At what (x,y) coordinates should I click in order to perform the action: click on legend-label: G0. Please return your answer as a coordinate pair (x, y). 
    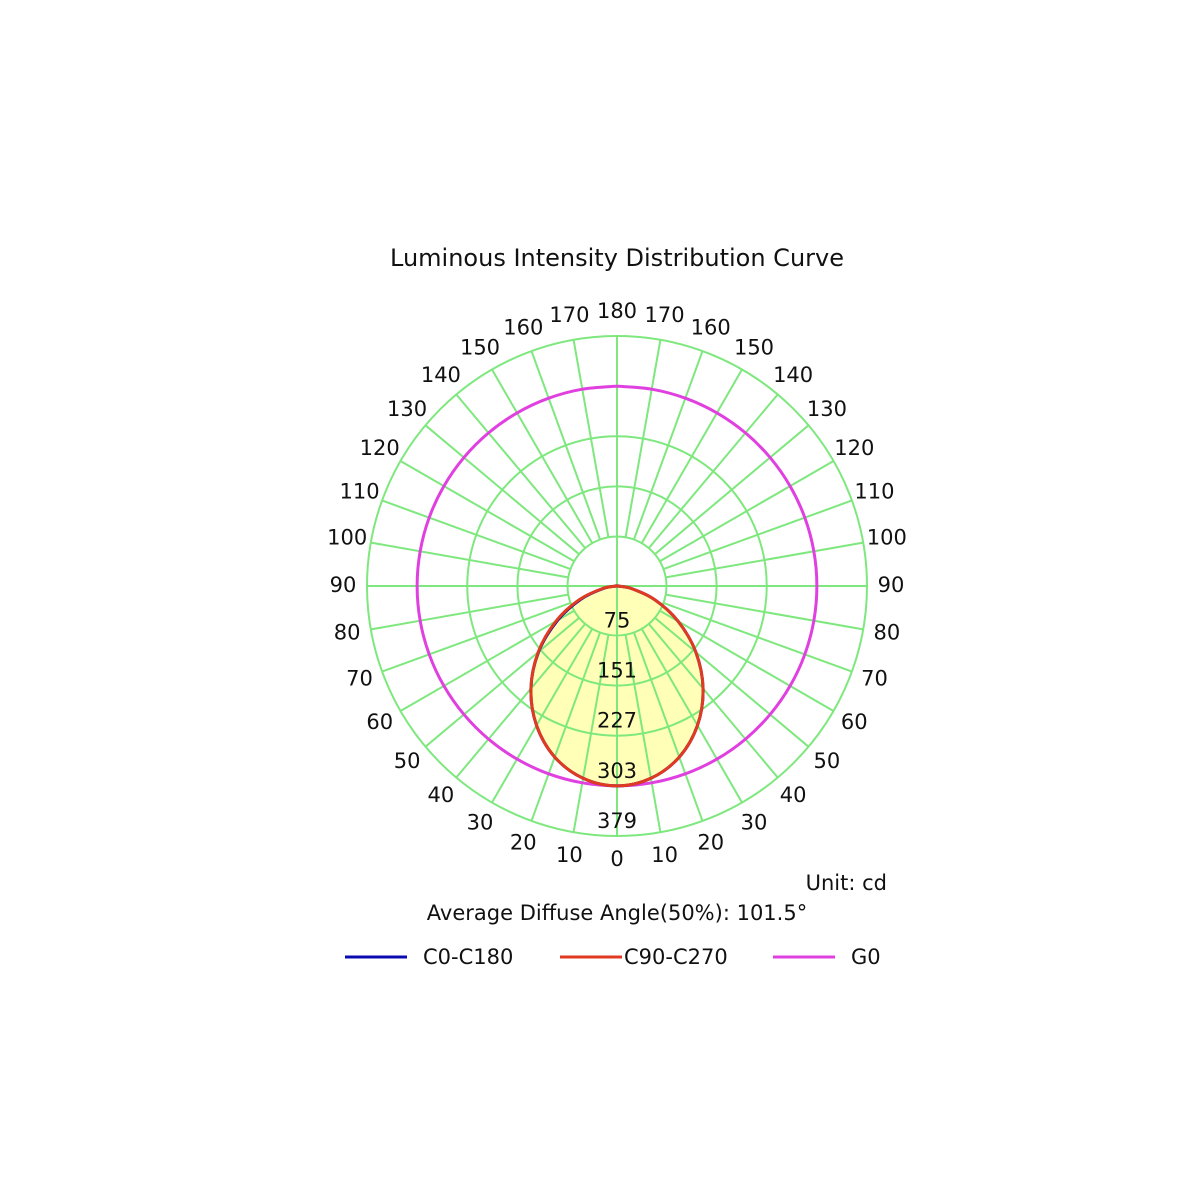
    Looking at the image, I should click on (866, 957).